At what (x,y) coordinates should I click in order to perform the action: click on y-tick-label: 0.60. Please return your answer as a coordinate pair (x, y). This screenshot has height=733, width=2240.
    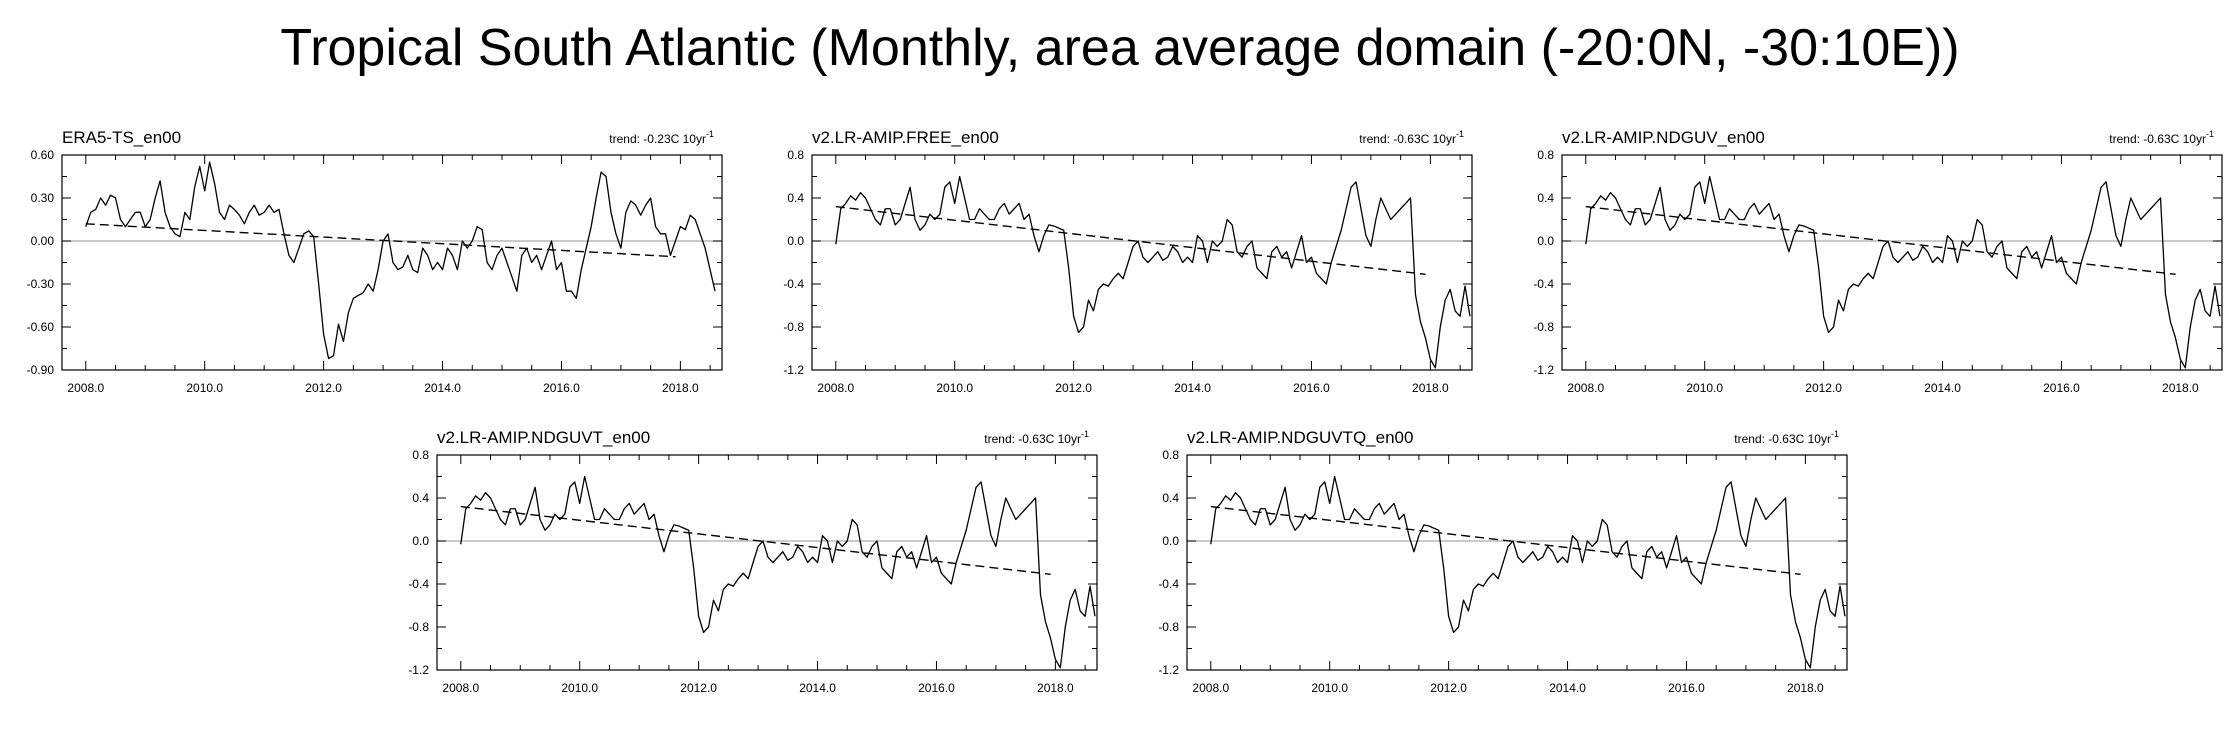
    Looking at the image, I should click on (43, 155).